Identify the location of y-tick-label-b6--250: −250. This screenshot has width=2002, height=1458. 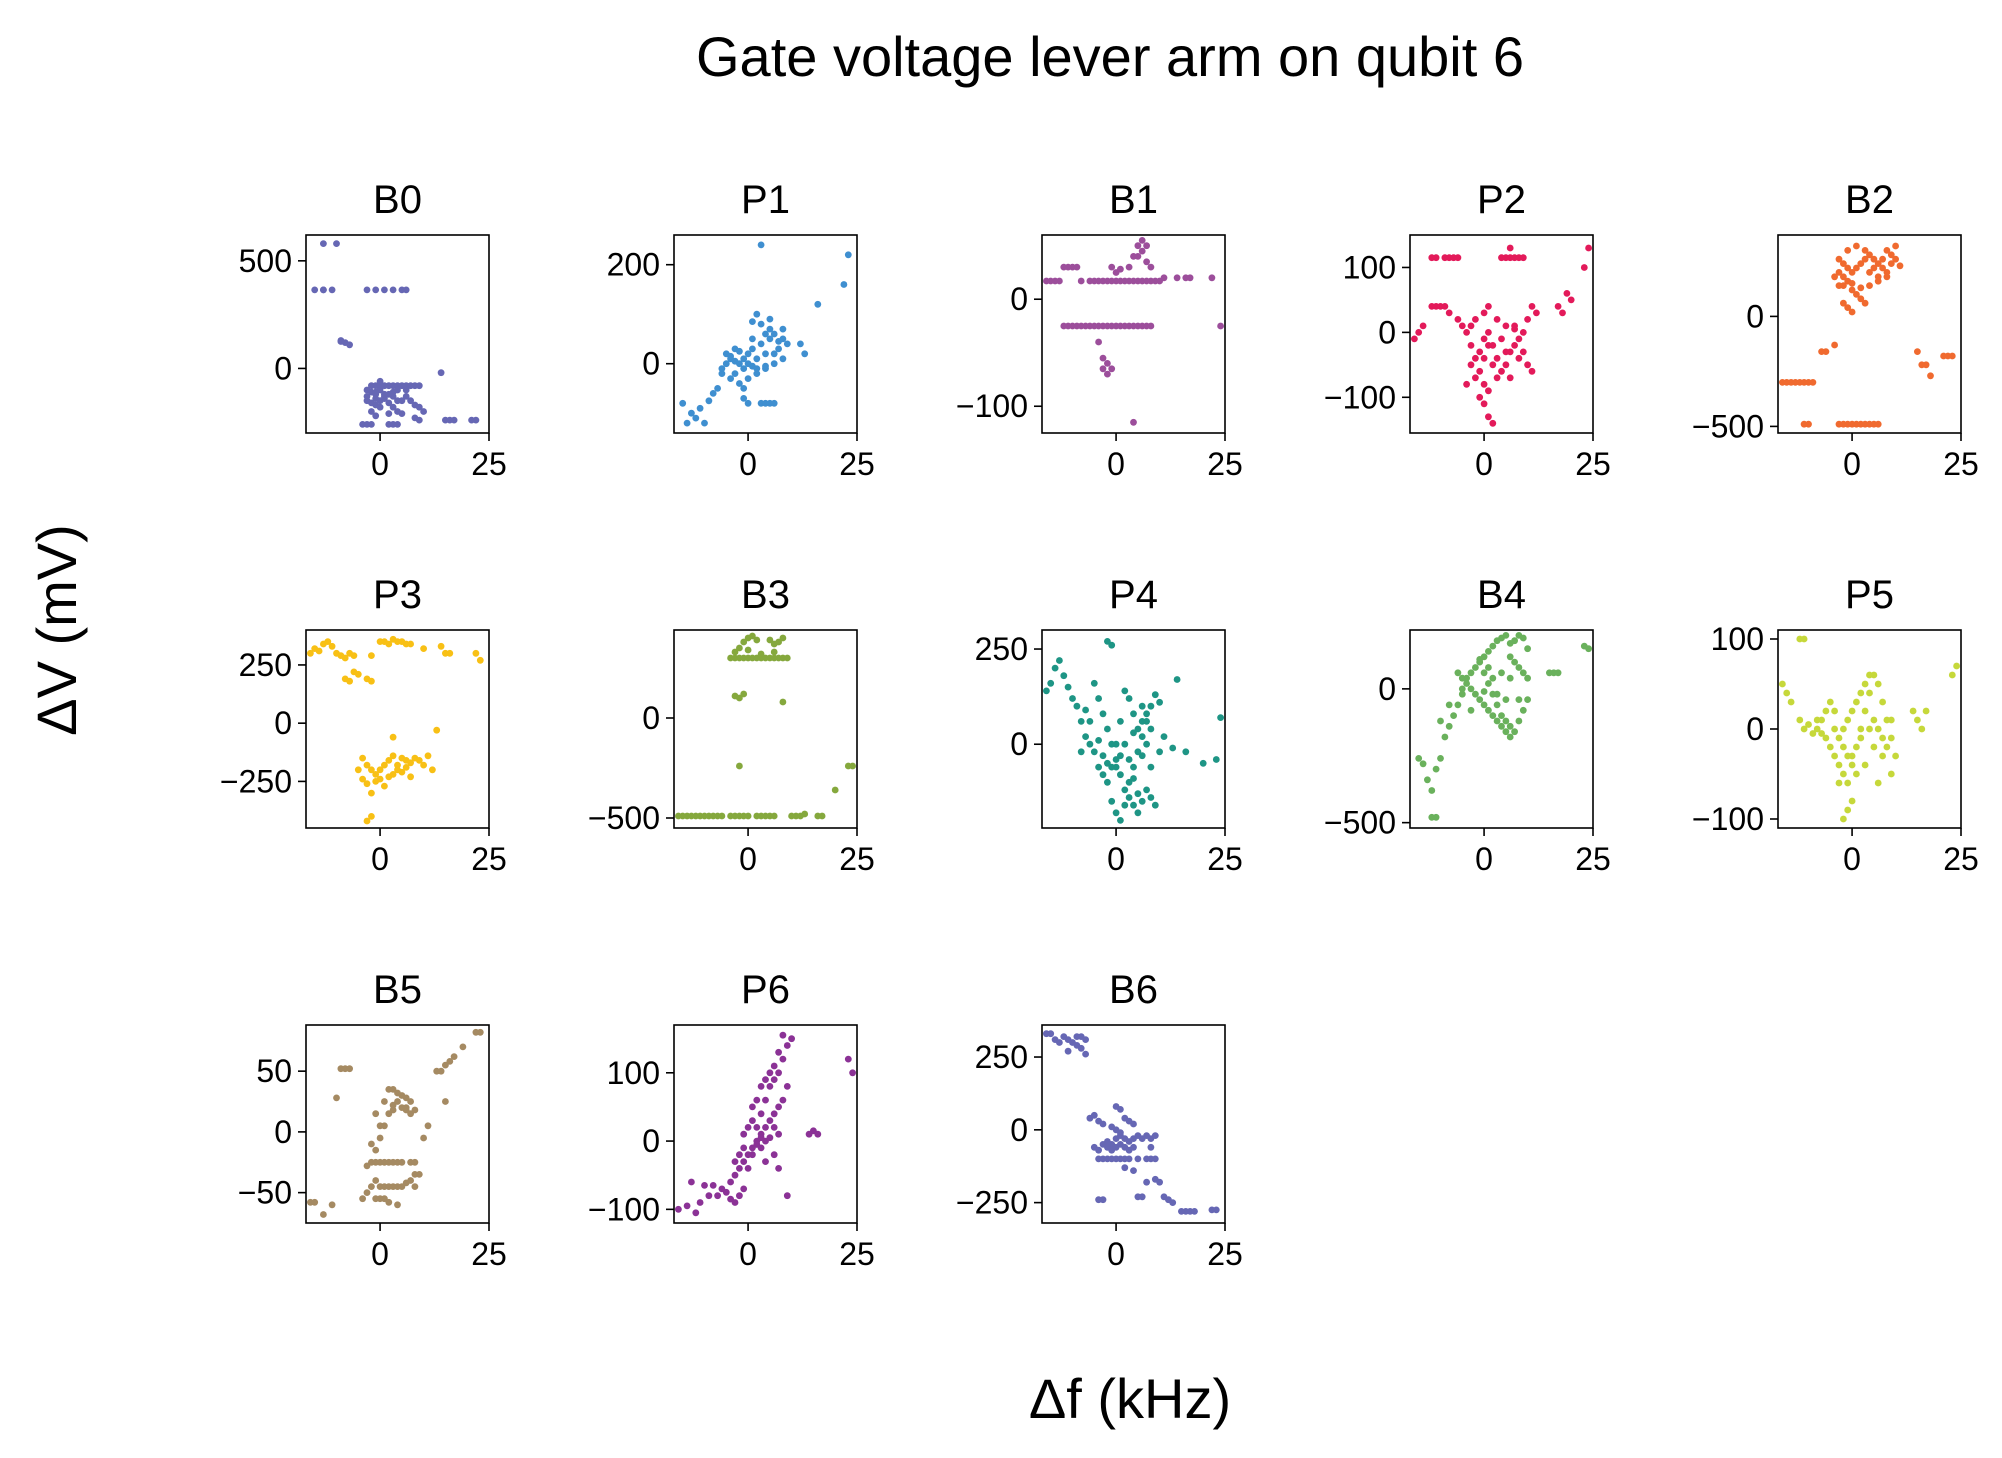
(992, 1203).